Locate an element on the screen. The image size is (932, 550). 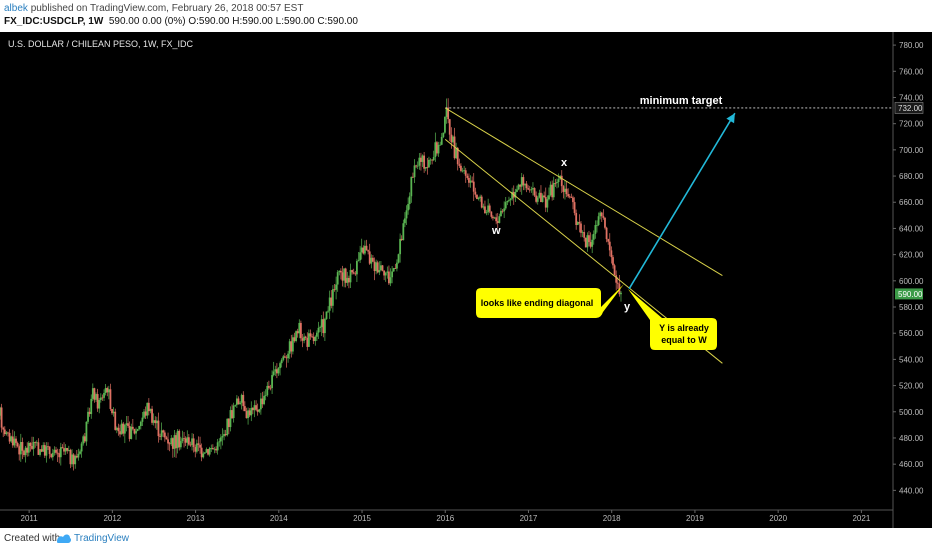
y-tick-label: 480.00 is located at coordinates (911, 438).